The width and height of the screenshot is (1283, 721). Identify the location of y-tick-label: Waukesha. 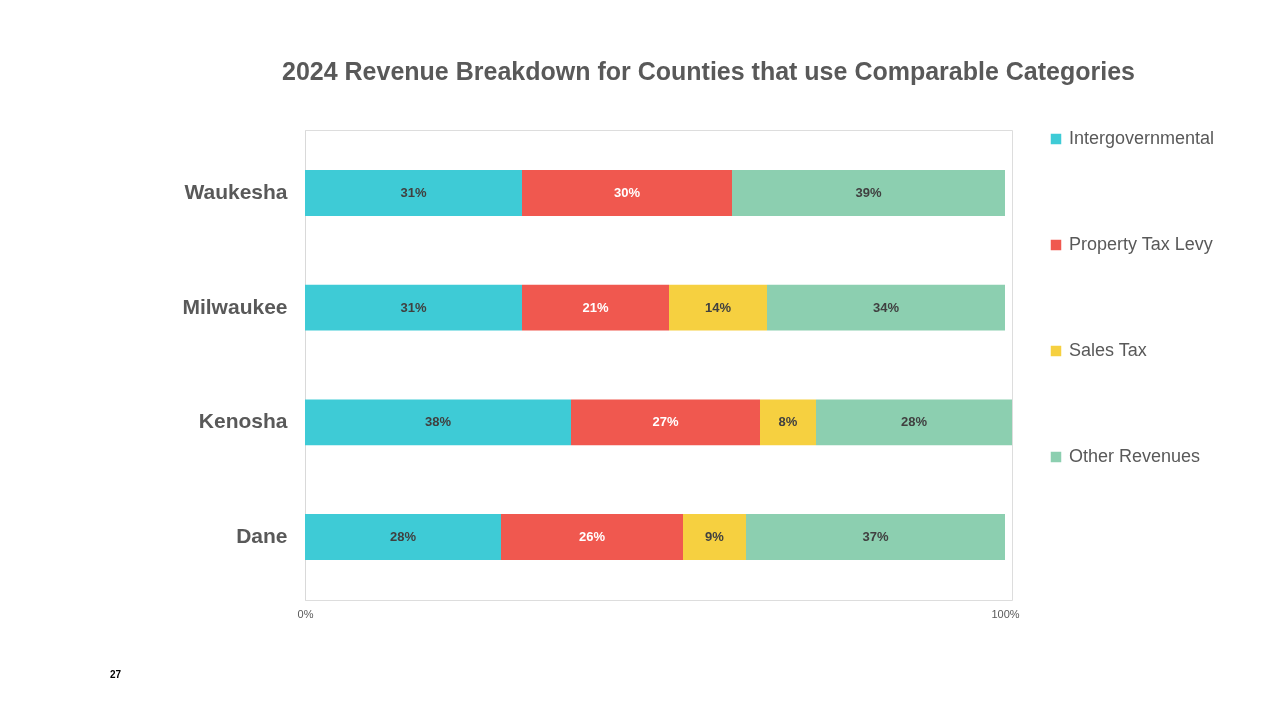
(236, 192).